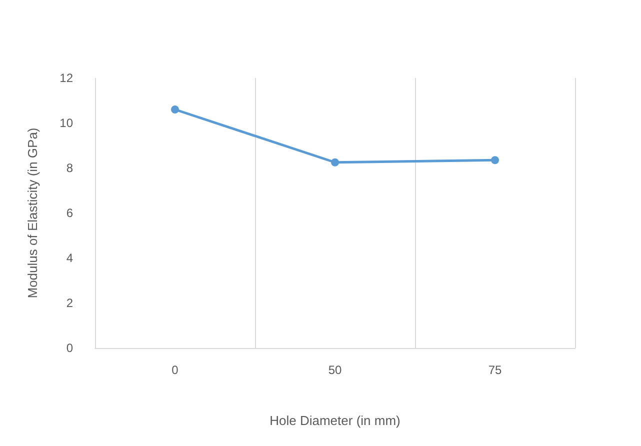 The width and height of the screenshot is (641, 446). I want to click on y-tick-label: 12, so click(67, 78).